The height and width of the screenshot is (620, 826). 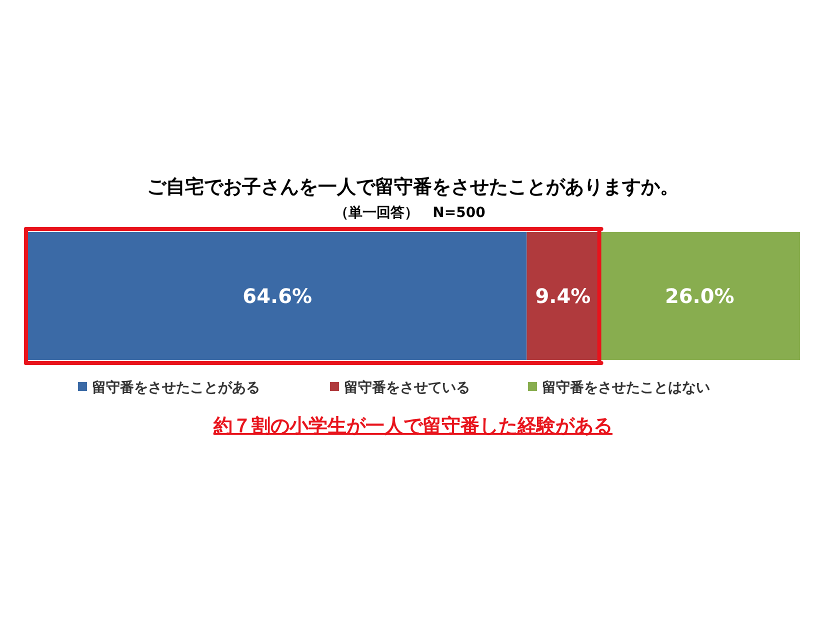 I want to click on chart-subtitle: （単一回答） N=500, so click(x=410, y=213).